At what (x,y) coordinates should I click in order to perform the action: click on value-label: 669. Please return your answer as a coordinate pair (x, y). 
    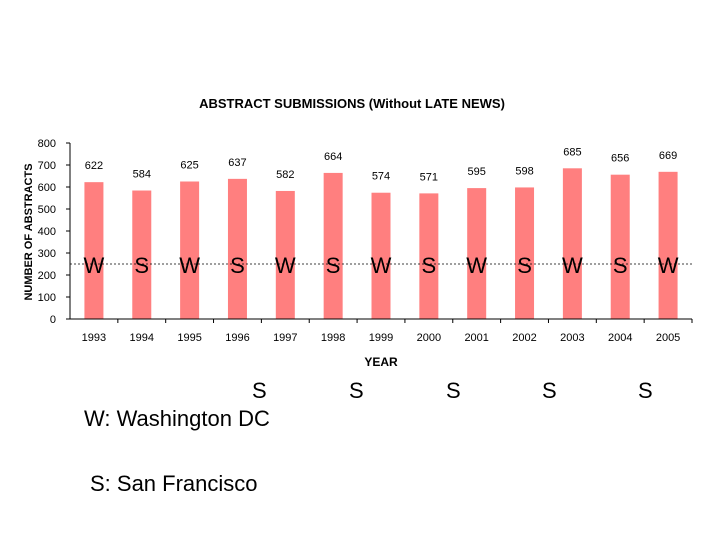
    Looking at the image, I should click on (668, 156).